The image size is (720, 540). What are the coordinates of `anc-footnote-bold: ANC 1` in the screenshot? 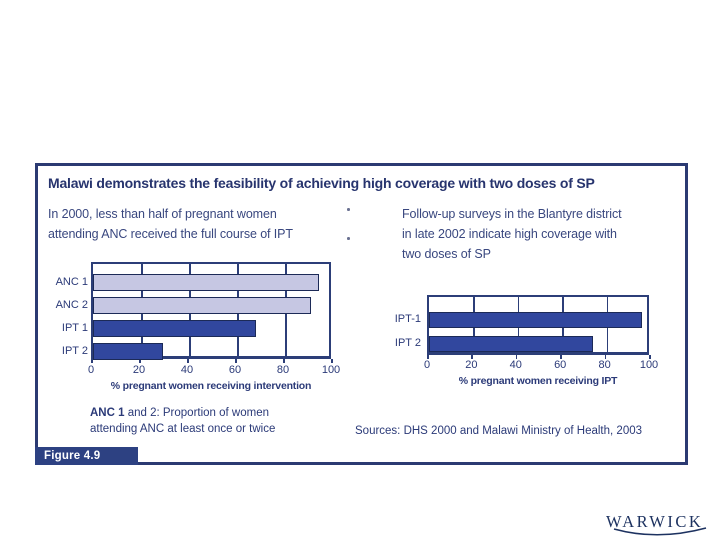 It's located at (107, 413).